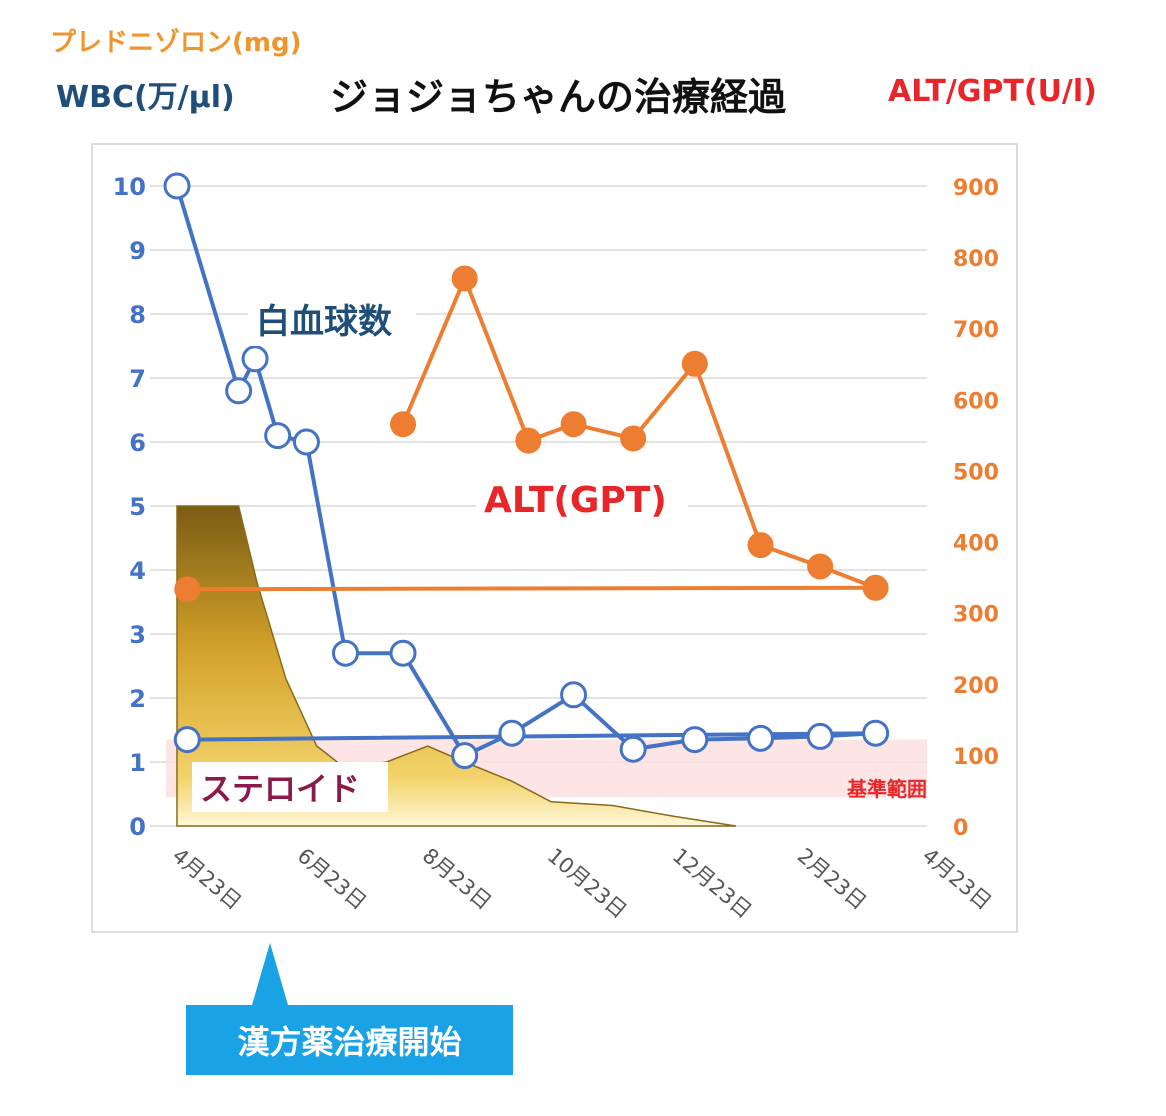 Image resolution: width=1166 pixels, height=1116 pixels. I want to click on y-right-tick-label: 700, so click(976, 330).